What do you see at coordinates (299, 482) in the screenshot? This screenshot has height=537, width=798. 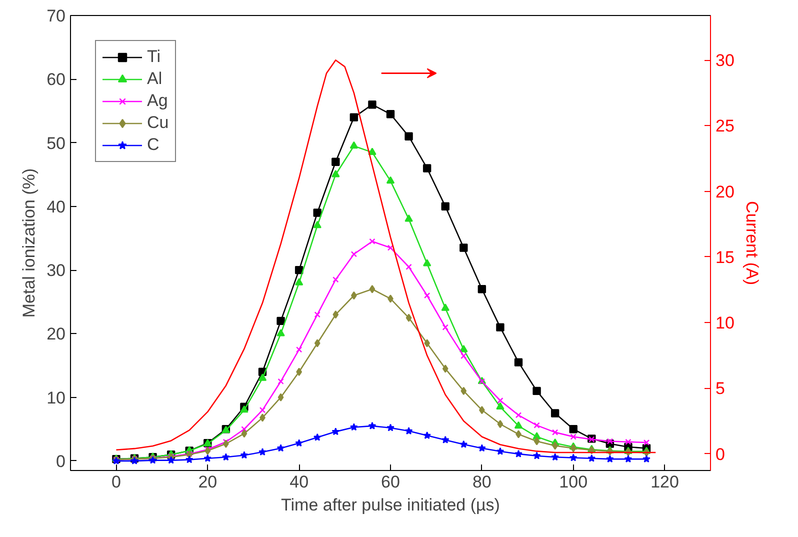 I see `x-tick-label: 40` at bounding box center [299, 482].